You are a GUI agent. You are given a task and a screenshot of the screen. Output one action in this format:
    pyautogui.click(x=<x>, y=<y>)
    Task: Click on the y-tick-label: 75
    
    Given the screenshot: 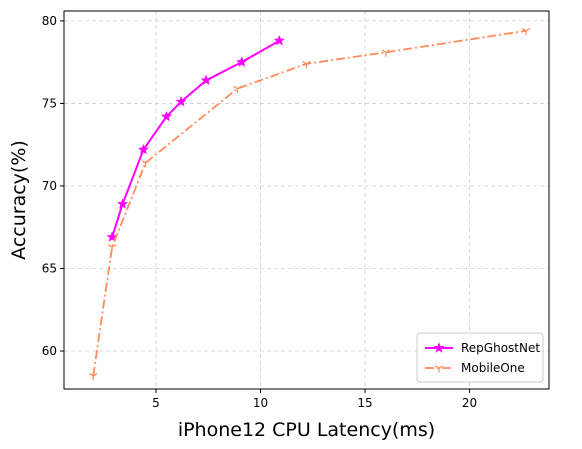 What is the action you would take?
    pyautogui.click(x=49, y=103)
    